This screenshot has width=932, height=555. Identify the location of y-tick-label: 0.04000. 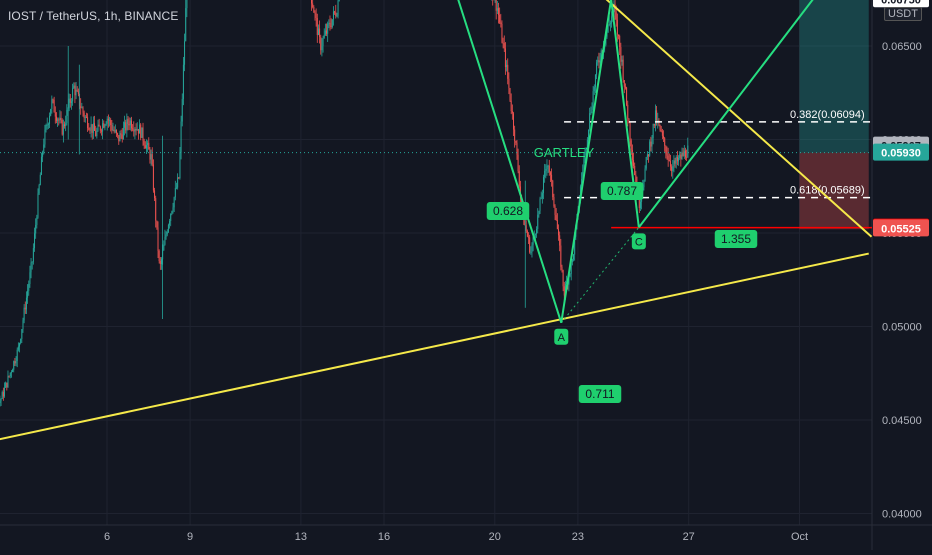
(902, 515).